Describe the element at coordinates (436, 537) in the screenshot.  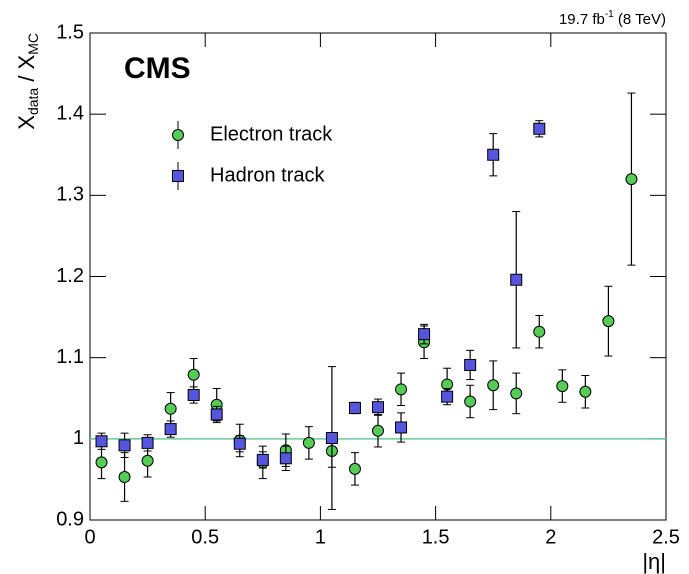
I see `x-tick-label: 1.5` at that location.